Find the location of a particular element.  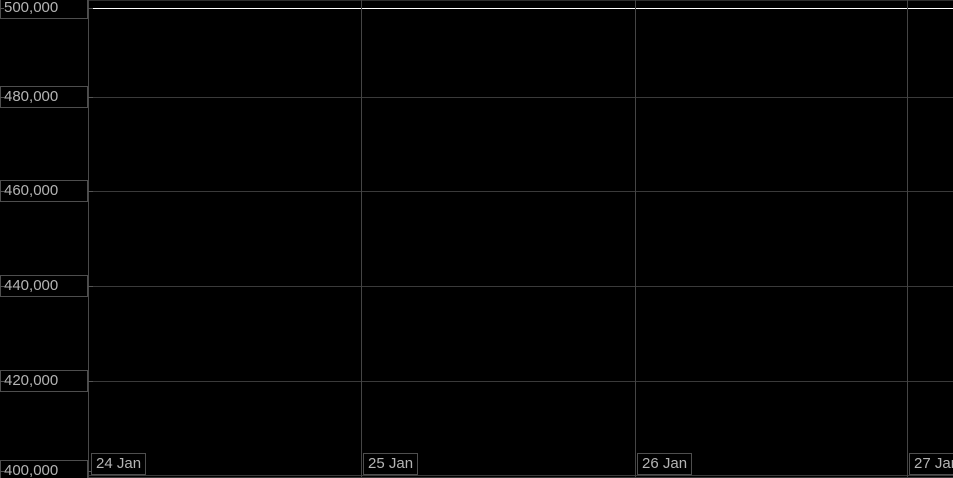

gridline-vertical-27-jan is located at coordinates (907, 239).